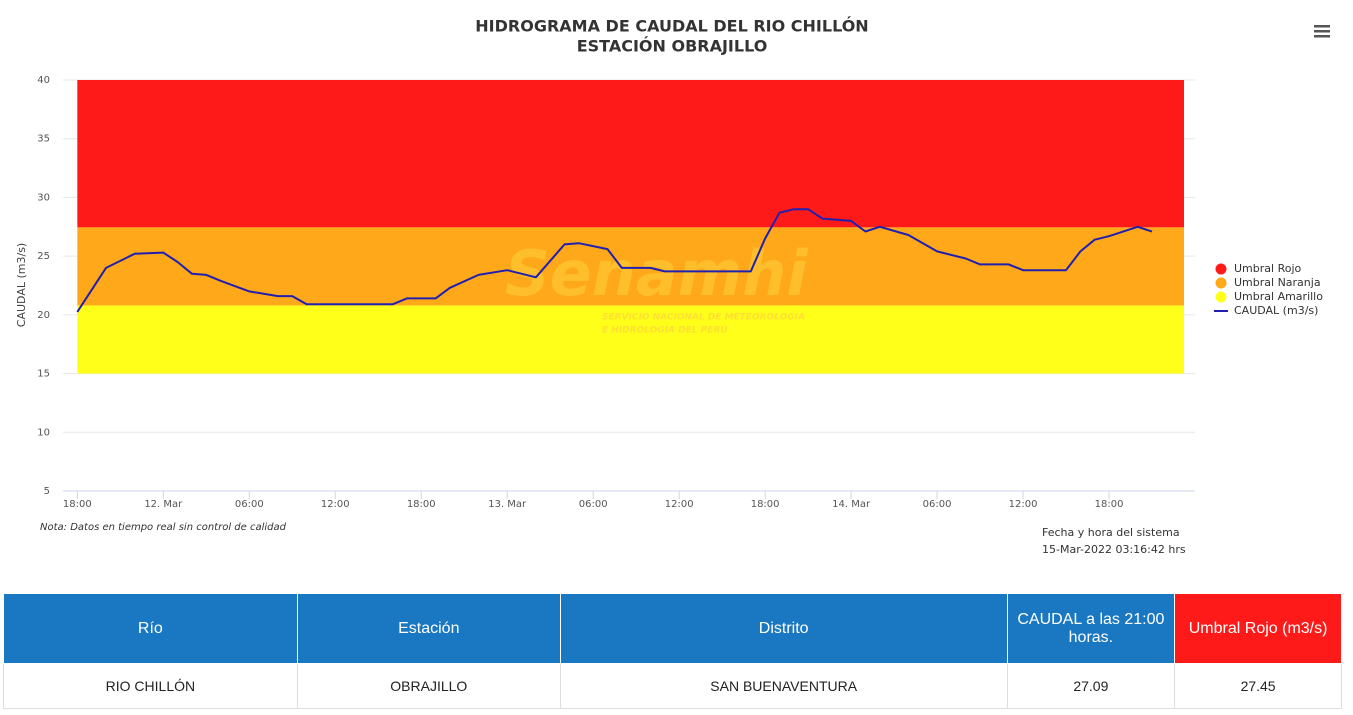 The height and width of the screenshot is (715, 1353). Describe the element at coordinates (1091, 628) in the screenshot. I see `column-header: CAUDAL a las 21:00 horas.` at that location.